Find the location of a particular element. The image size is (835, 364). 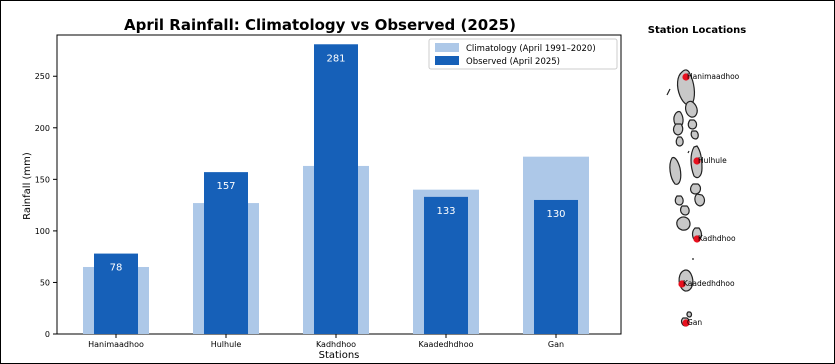

island-dhaalu is located at coordinates (685, 210).